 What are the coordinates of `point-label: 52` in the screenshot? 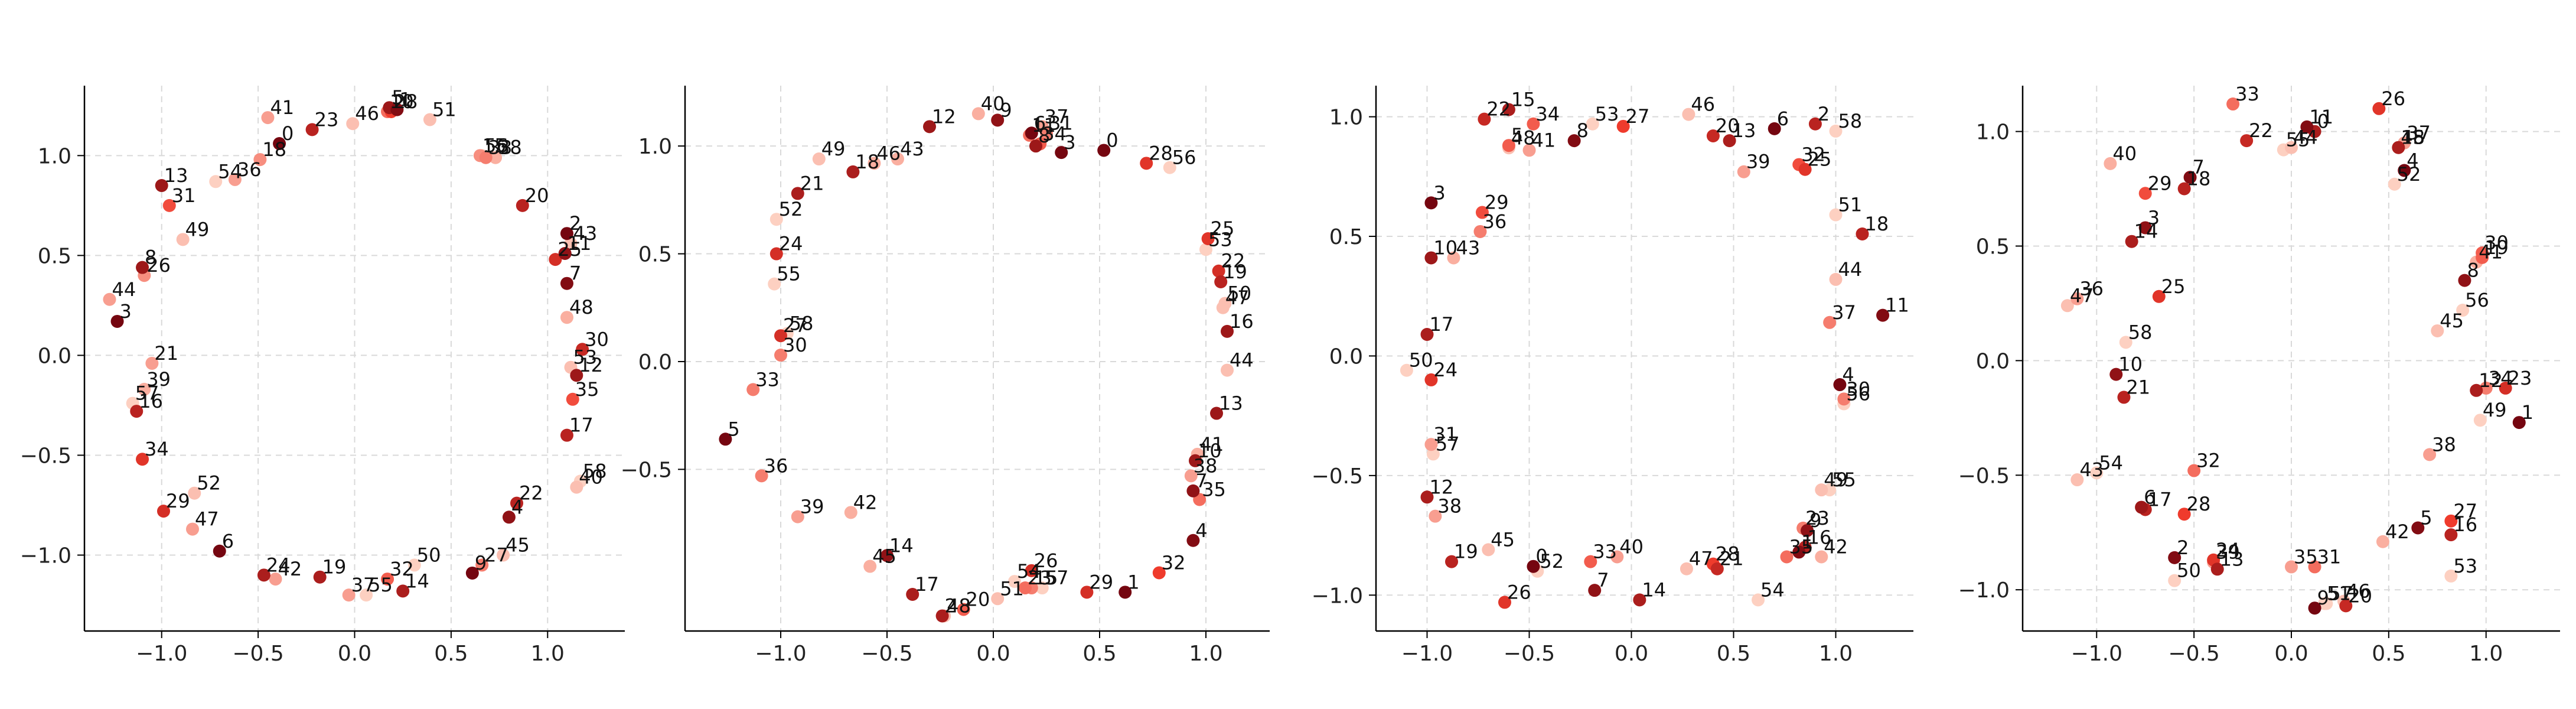 It's located at (209, 483).